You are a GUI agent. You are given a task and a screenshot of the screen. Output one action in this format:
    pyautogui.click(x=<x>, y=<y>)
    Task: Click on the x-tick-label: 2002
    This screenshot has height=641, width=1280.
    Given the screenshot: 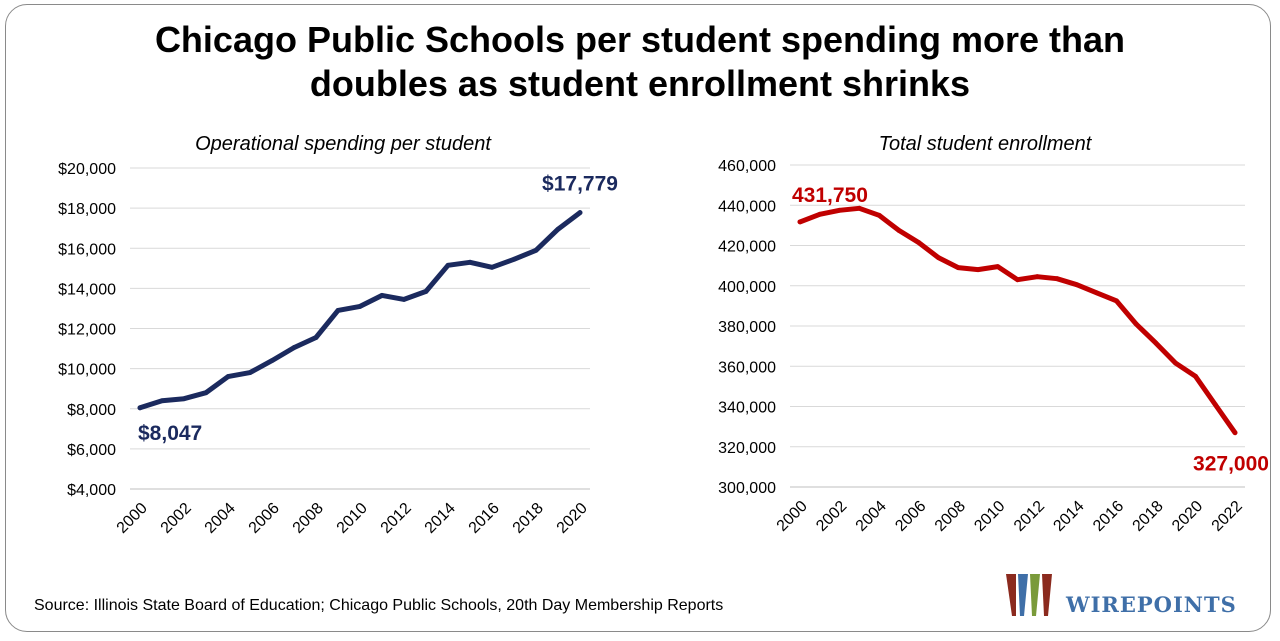 What is the action you would take?
    pyautogui.click(x=831, y=516)
    